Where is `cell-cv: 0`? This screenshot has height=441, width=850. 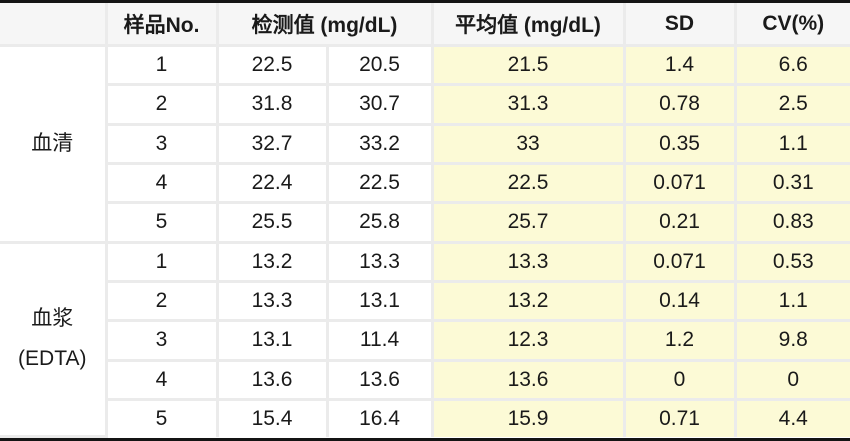
cell-cv: 0 is located at coordinates (791, 379).